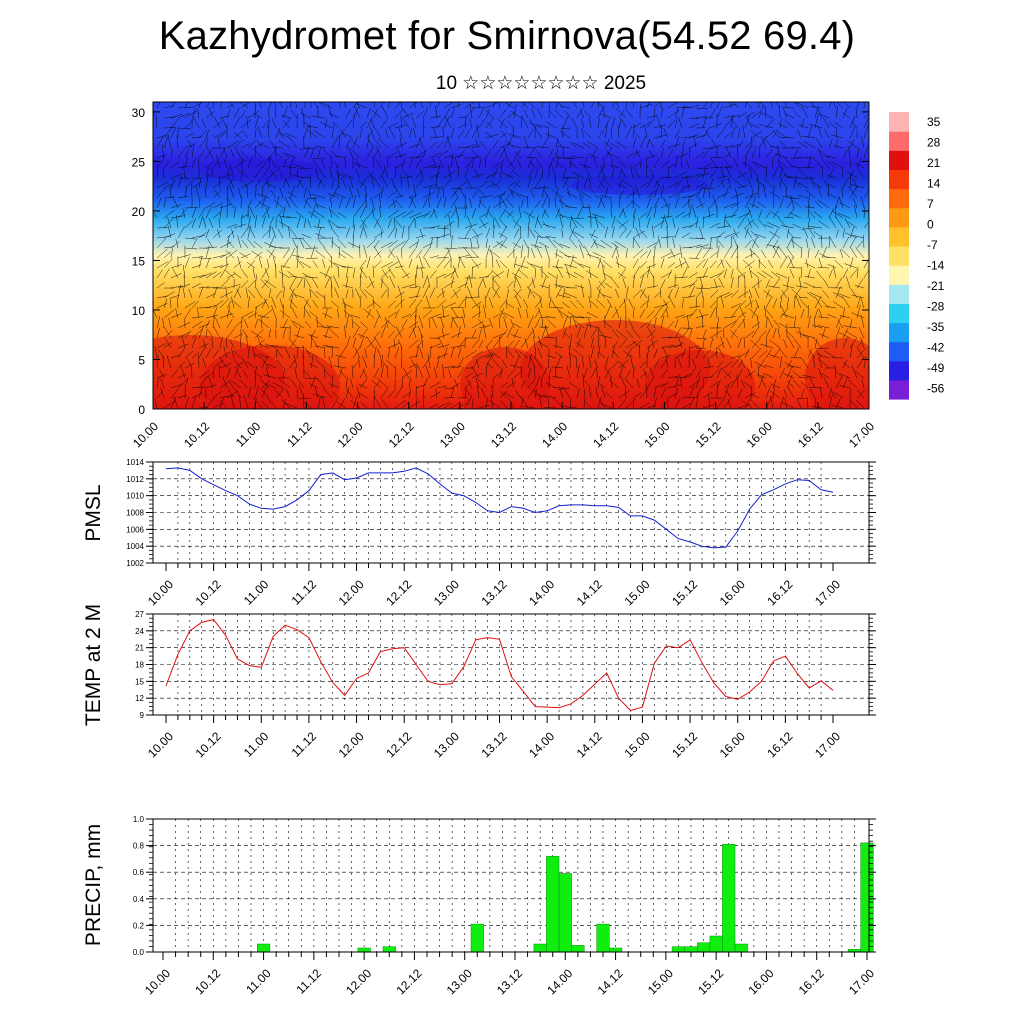  Describe the element at coordinates (452, 434) in the screenshot. I see `heatmap-x-tick-label: 13.00` at that location.